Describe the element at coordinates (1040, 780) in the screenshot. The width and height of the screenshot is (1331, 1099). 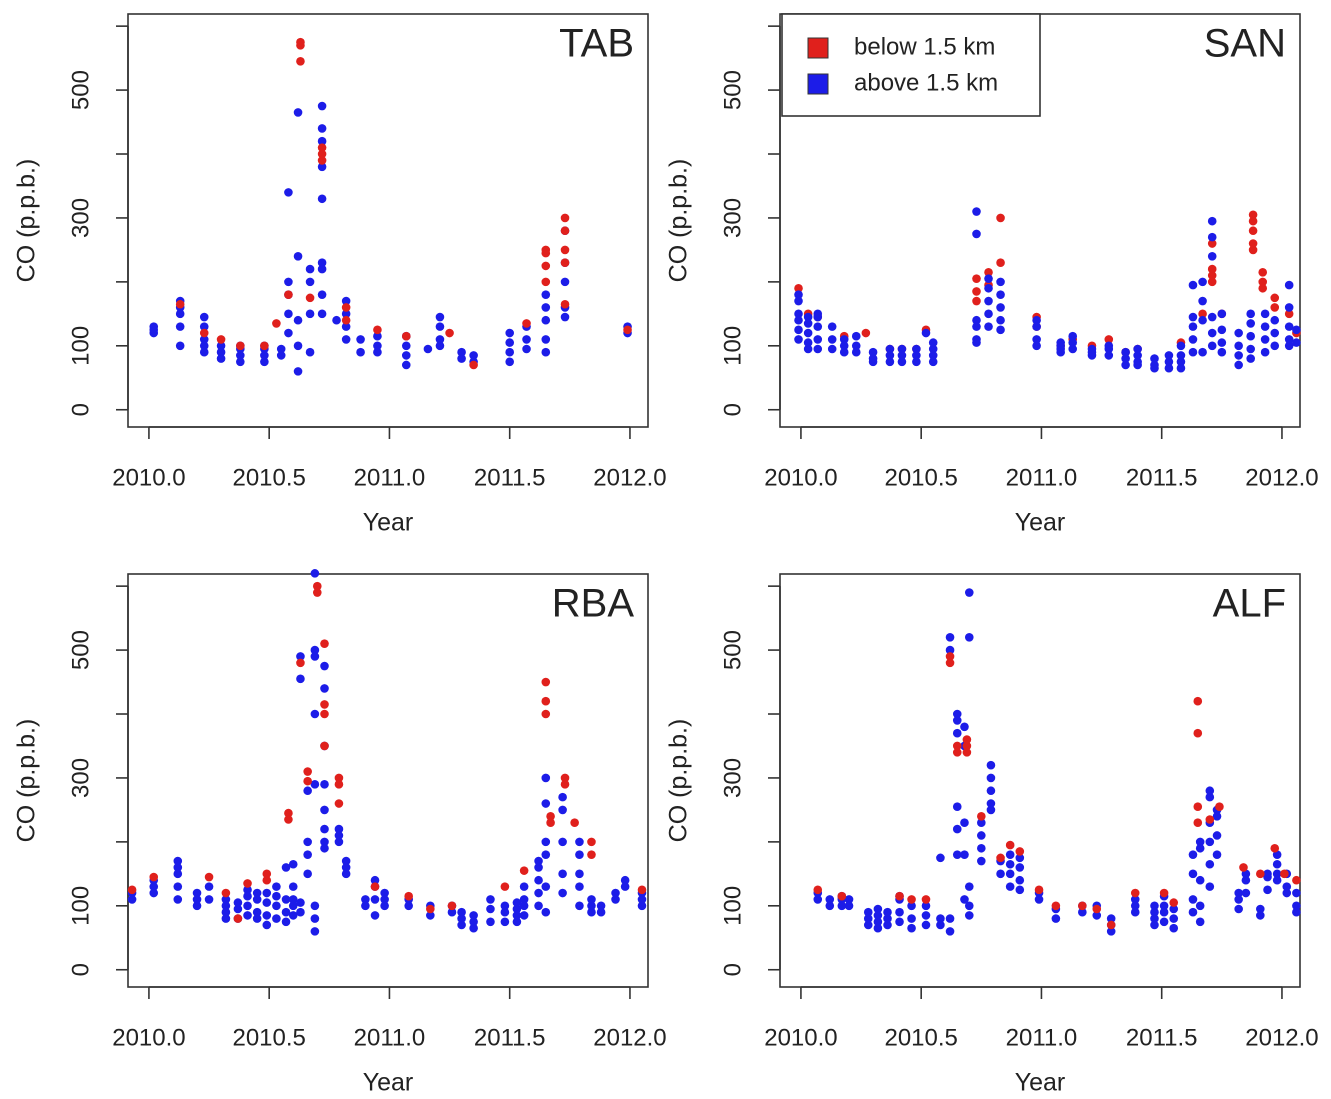
I see `plot-frame` at that location.